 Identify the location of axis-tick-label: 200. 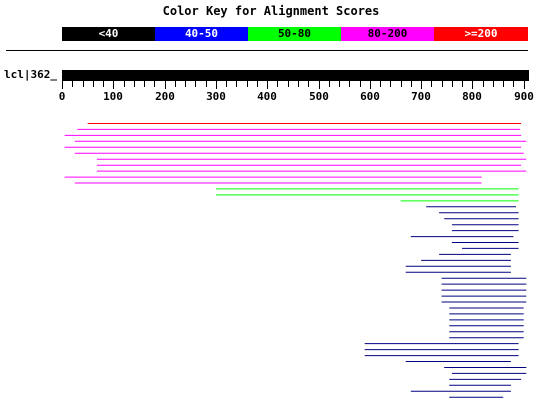
(165, 96).